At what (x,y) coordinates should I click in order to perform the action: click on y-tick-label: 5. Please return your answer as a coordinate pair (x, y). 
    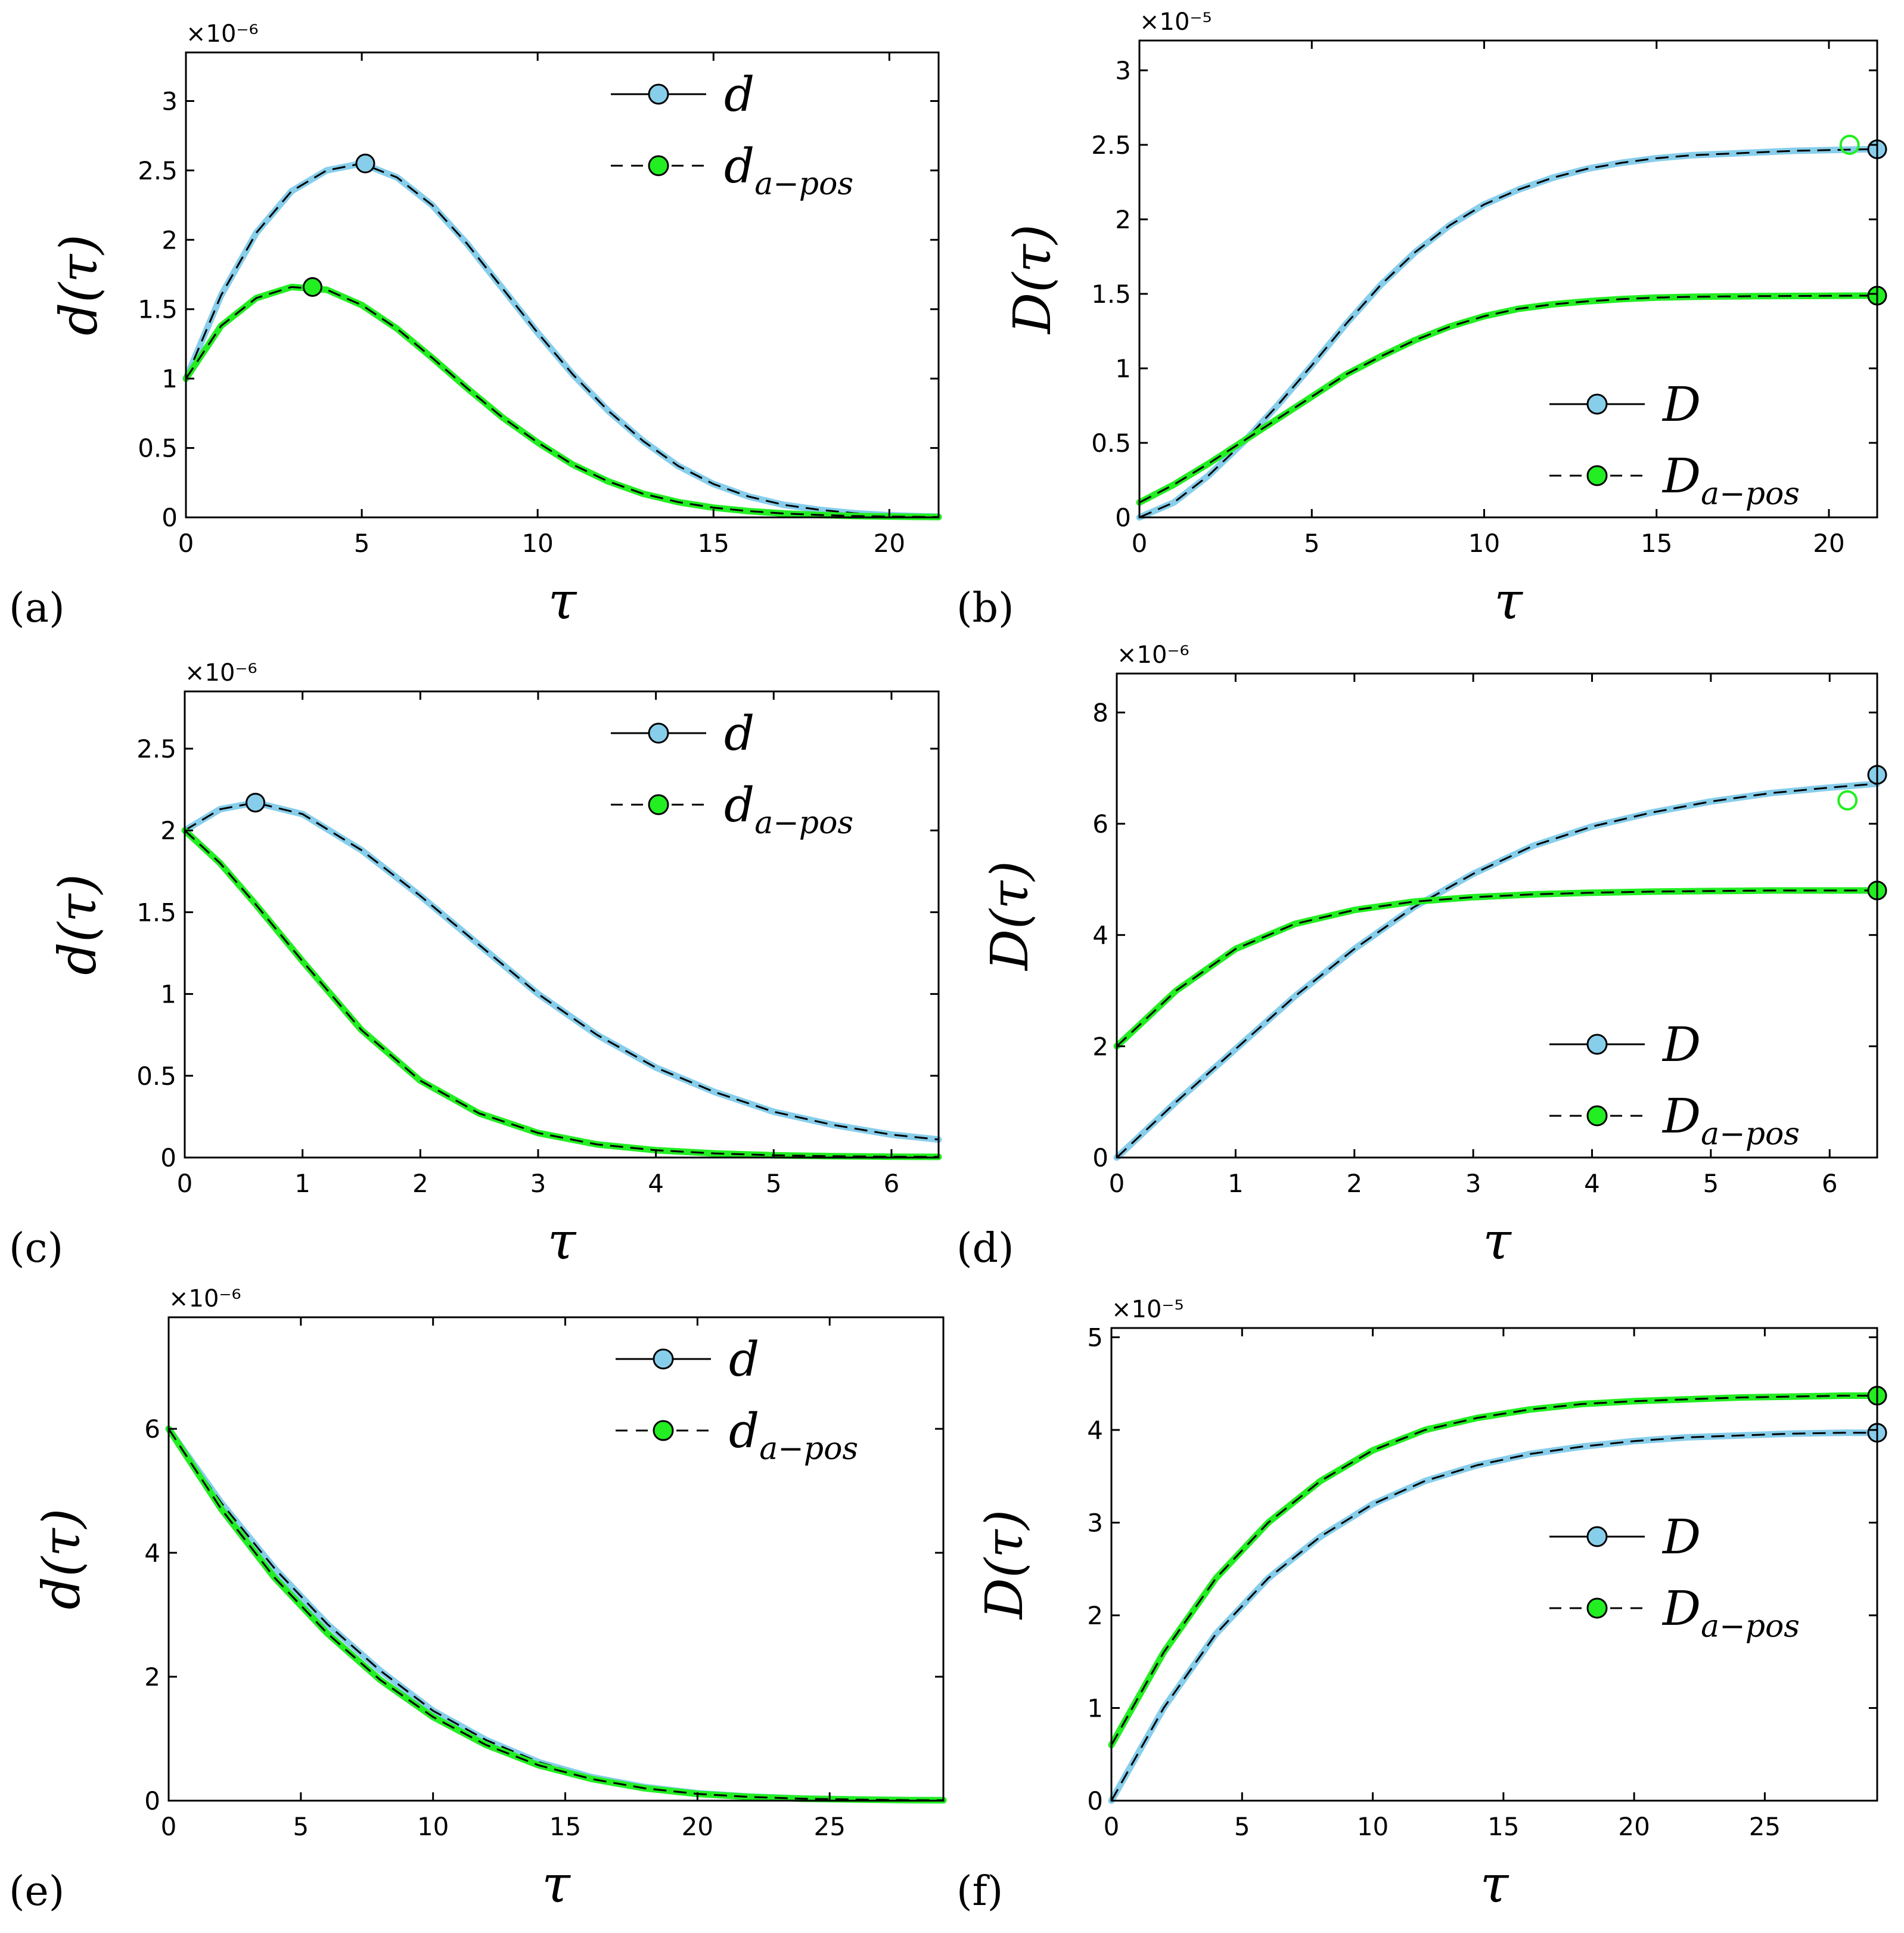
    Looking at the image, I should click on (1095, 1337).